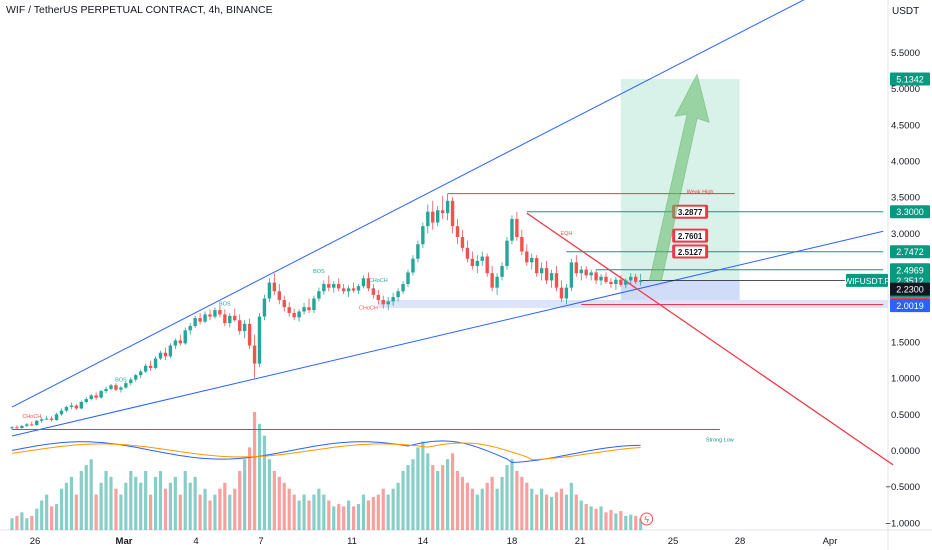  Describe the element at coordinates (368, 308) in the screenshot. I see `structure-label: CHoCH` at that location.